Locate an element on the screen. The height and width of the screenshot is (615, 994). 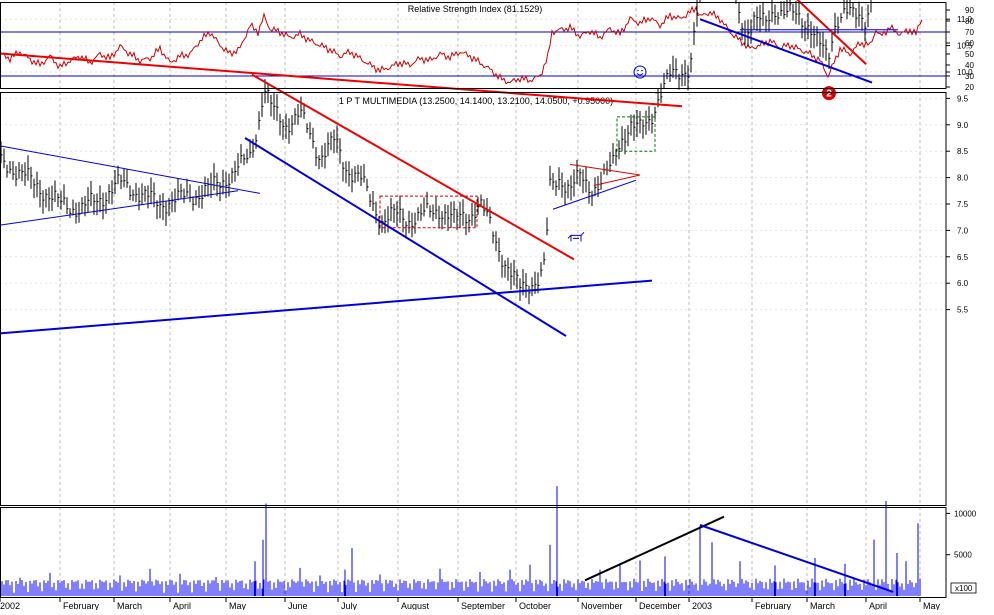
price-tick-label: 6.0 is located at coordinates (963, 283).